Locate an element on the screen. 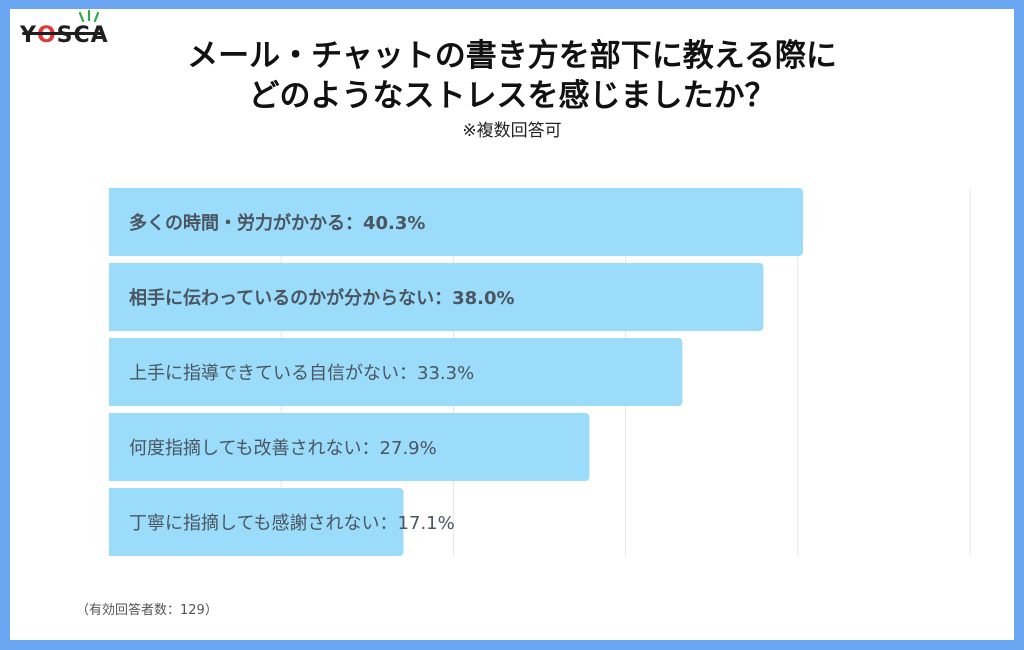  logo-text-o: O is located at coordinates (46, 35).